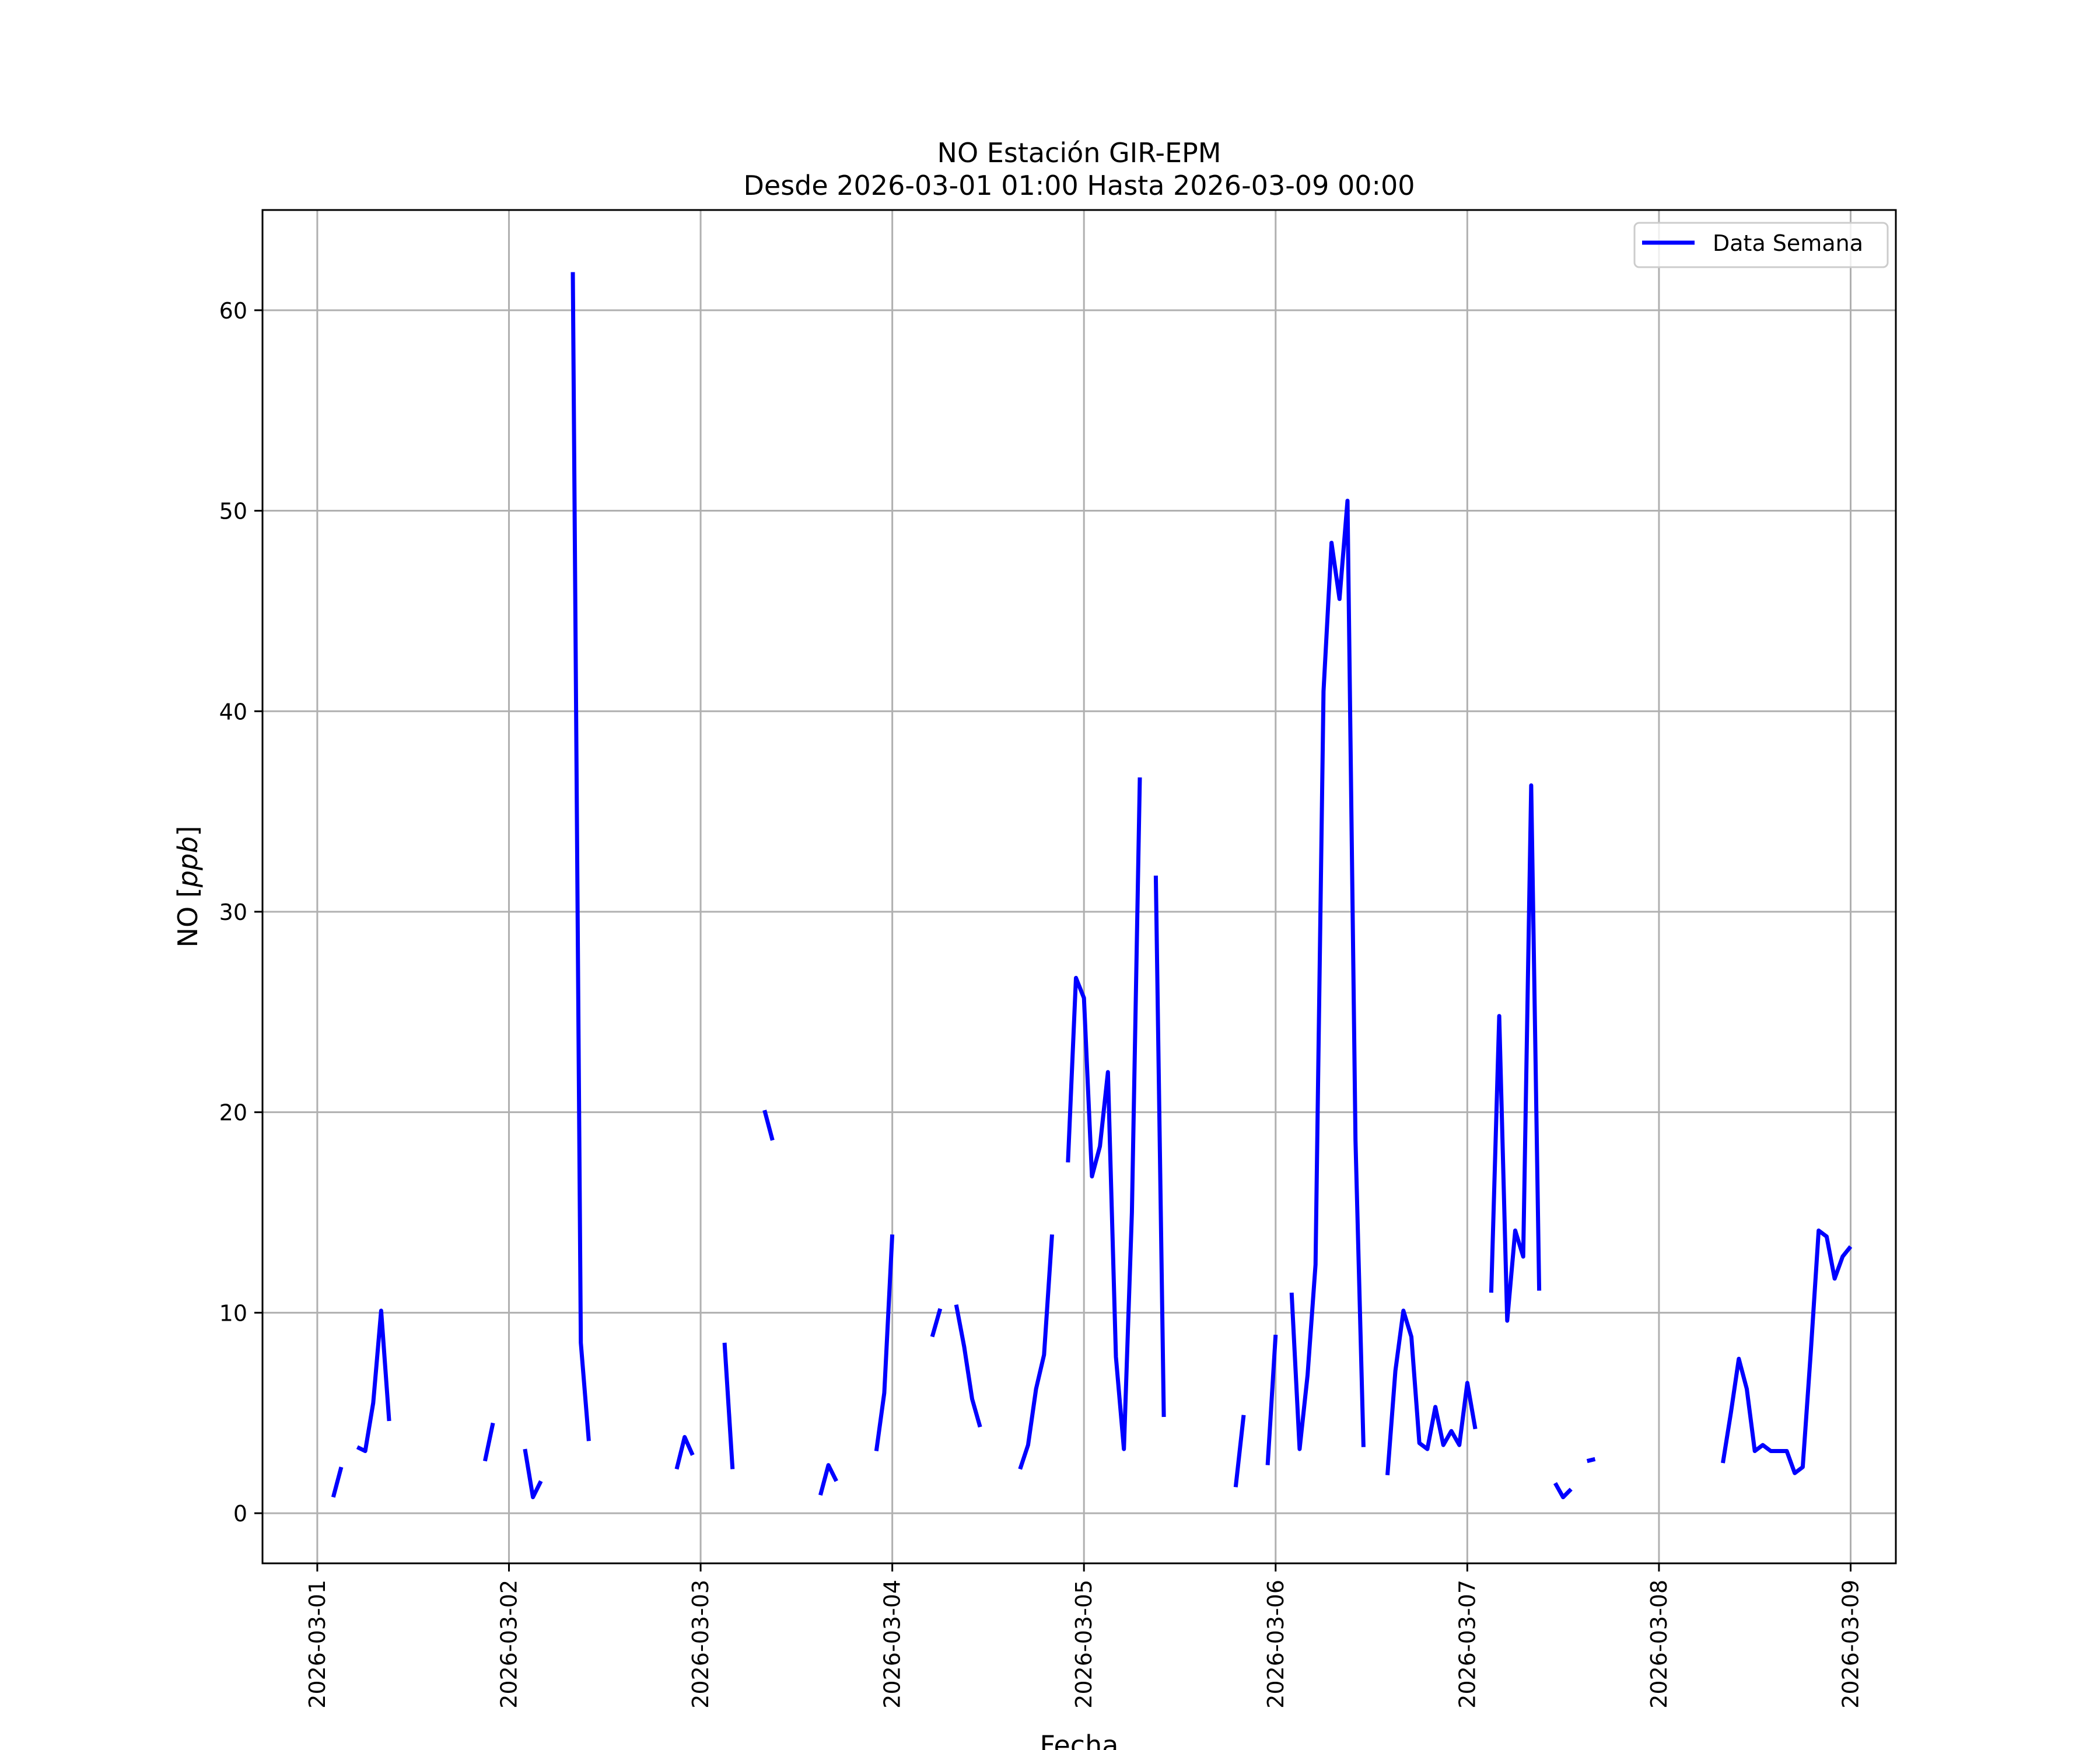 The image size is (2100, 1750). What do you see at coordinates (1276, 1644) in the screenshot?
I see `x-tick-label: 2026-03-06` at bounding box center [1276, 1644].